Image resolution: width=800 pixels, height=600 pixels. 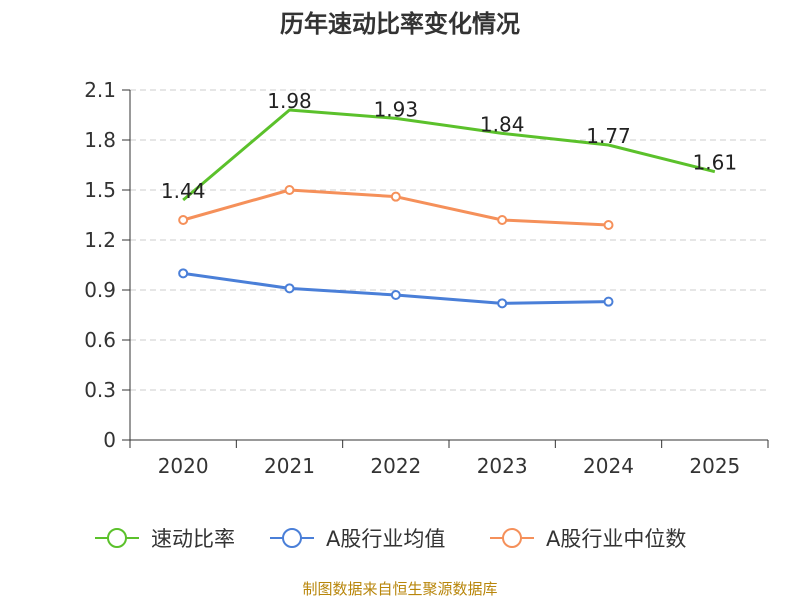 I want to click on y-tick-label: 0.9, so click(x=100, y=290).